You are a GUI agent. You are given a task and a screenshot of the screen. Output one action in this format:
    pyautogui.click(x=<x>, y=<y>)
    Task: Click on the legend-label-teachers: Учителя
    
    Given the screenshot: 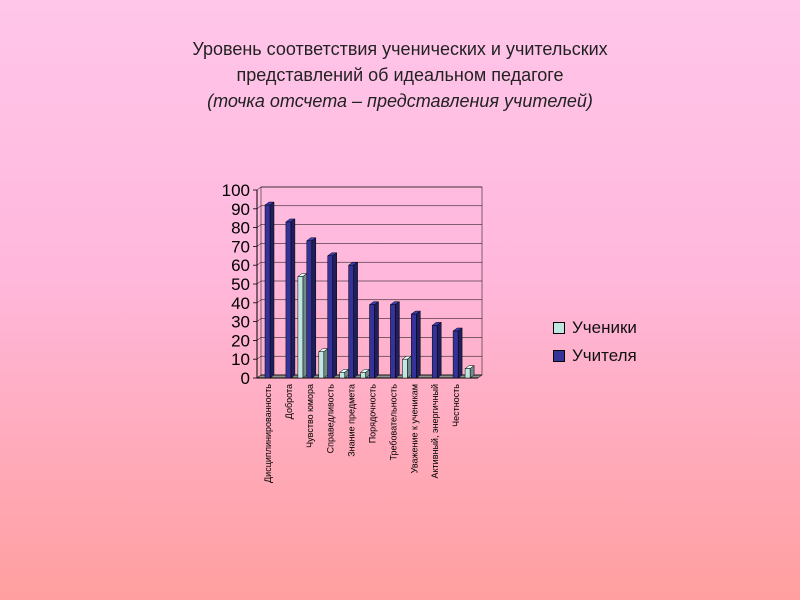 What is the action you would take?
    pyautogui.click(x=604, y=355)
    